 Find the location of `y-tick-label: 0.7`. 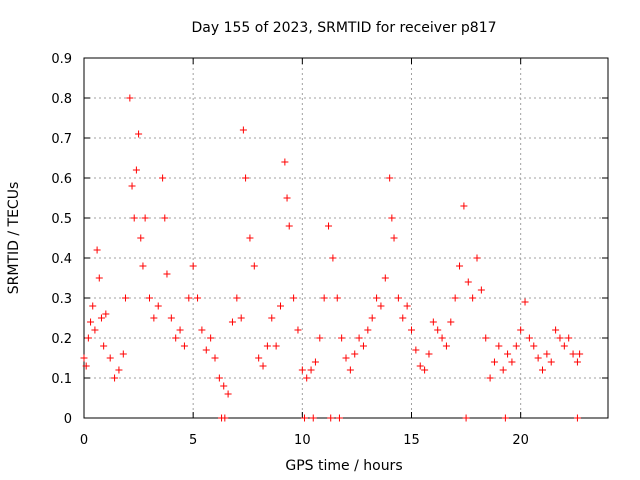

y-tick-label: 0.7 is located at coordinates (61, 139).